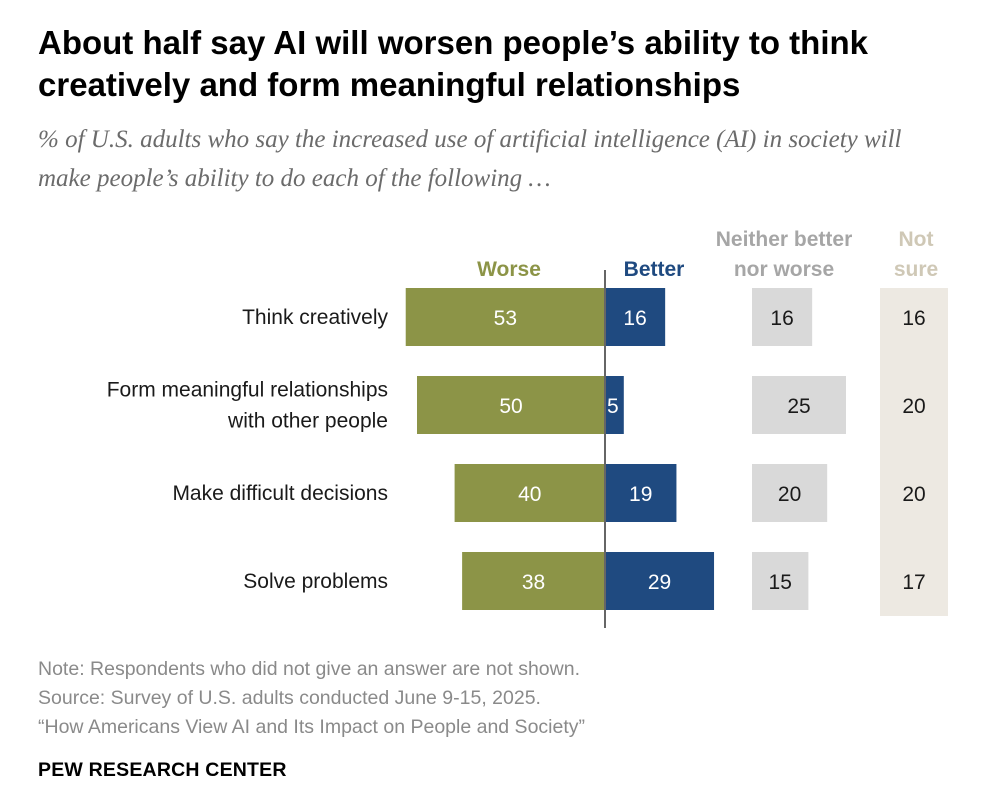  I want to click on not-sure-column-bg, so click(914, 452).